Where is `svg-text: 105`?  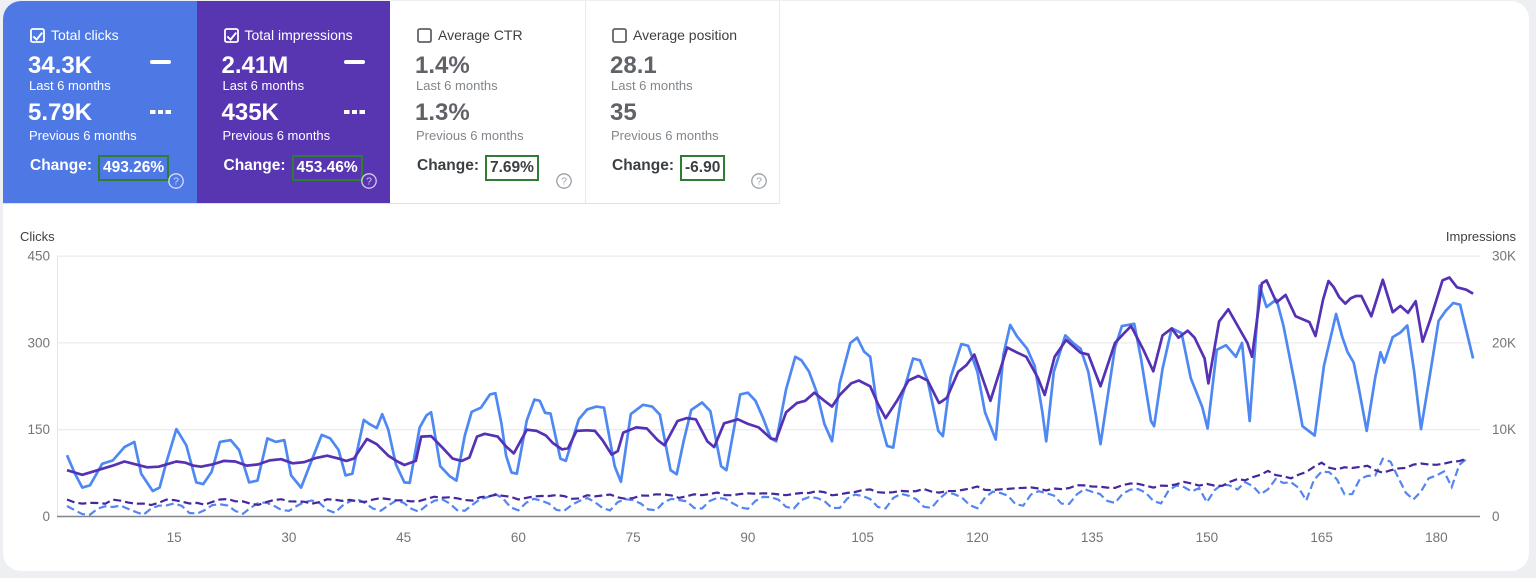 svg-text: 105 is located at coordinates (862, 537).